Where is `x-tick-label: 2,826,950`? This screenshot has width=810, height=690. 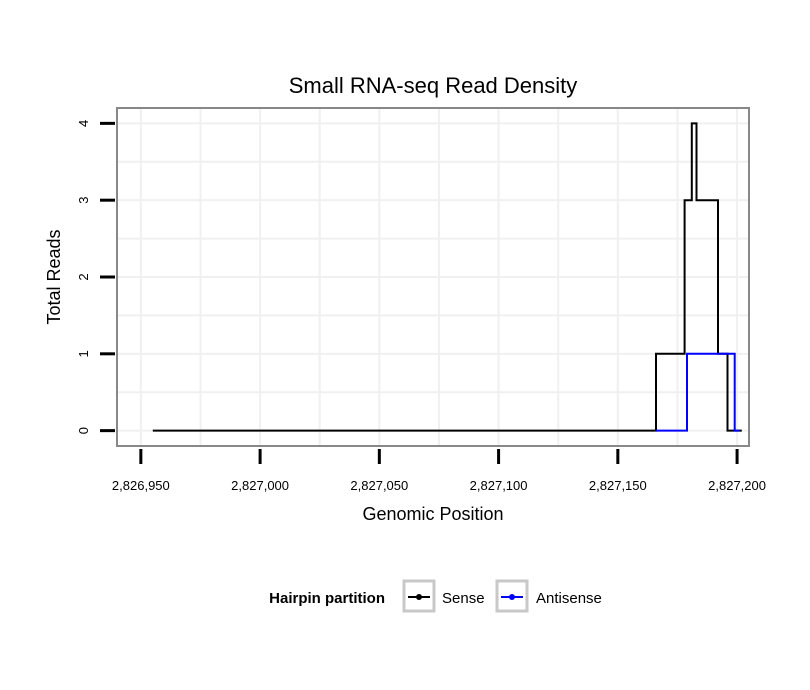
x-tick-label: 2,826,950 is located at coordinates (141, 485).